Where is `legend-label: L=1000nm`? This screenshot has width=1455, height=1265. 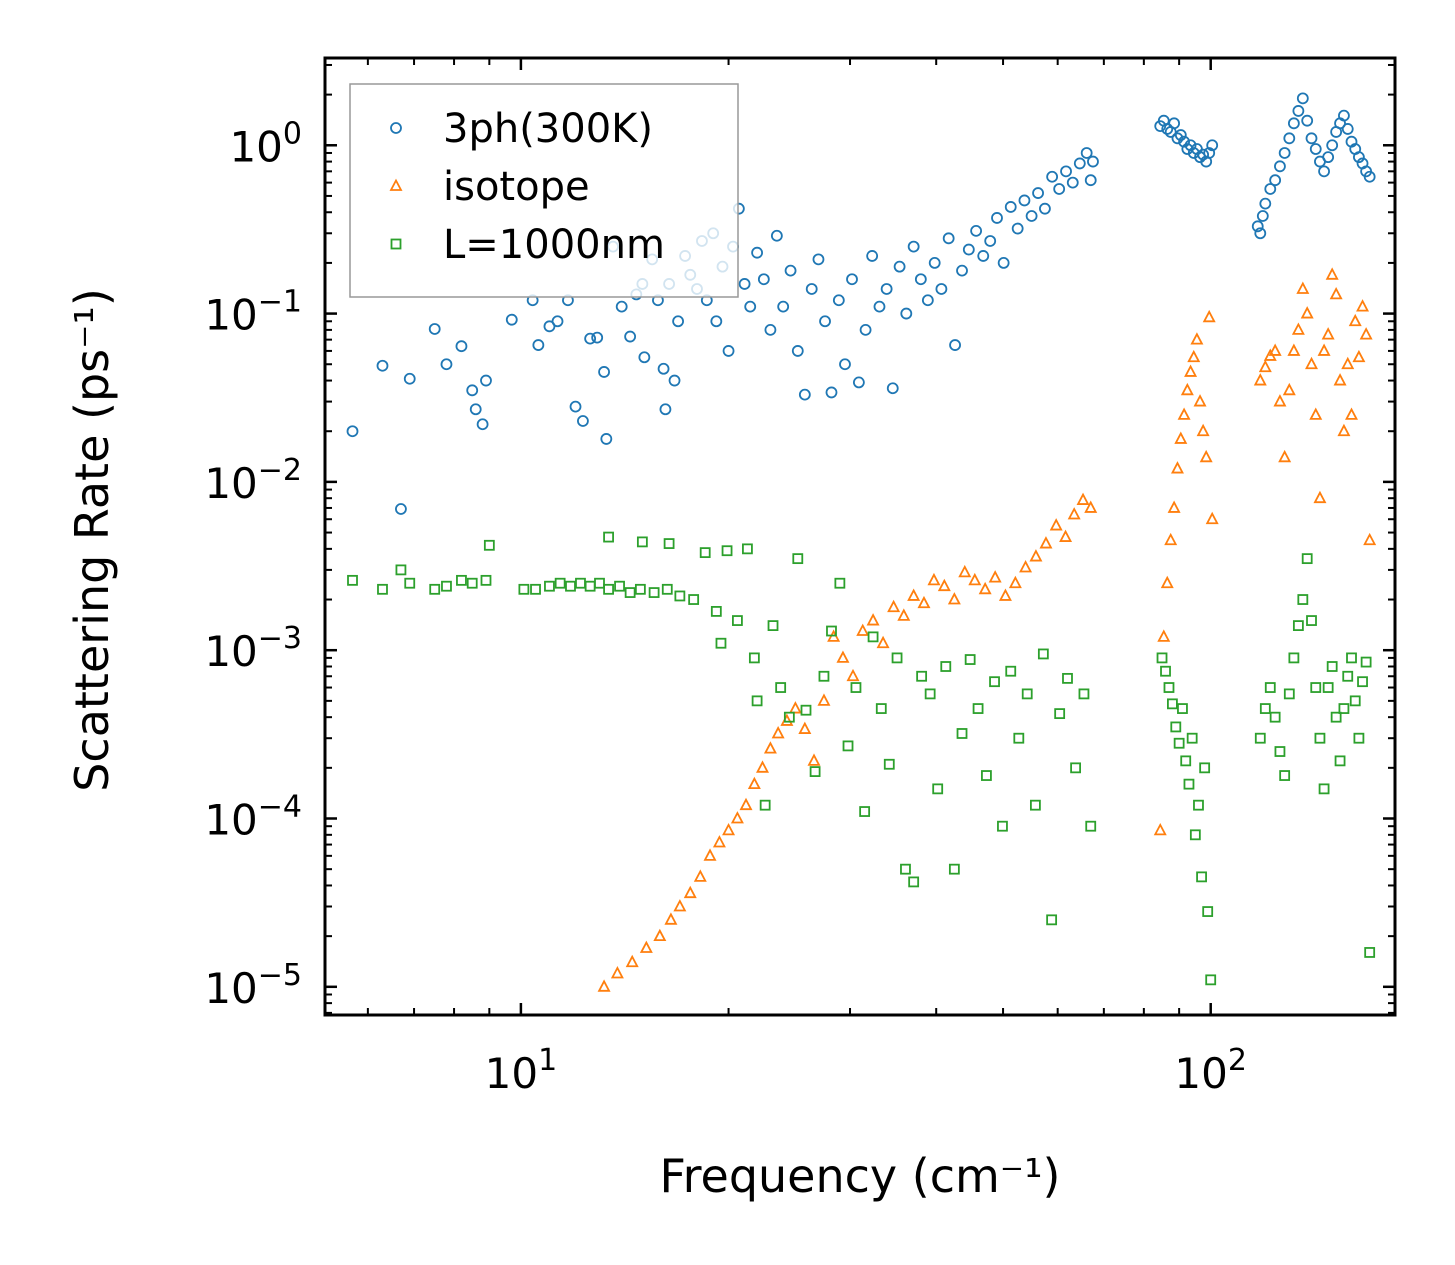
legend-label: L=1000nm is located at coordinates (554, 245).